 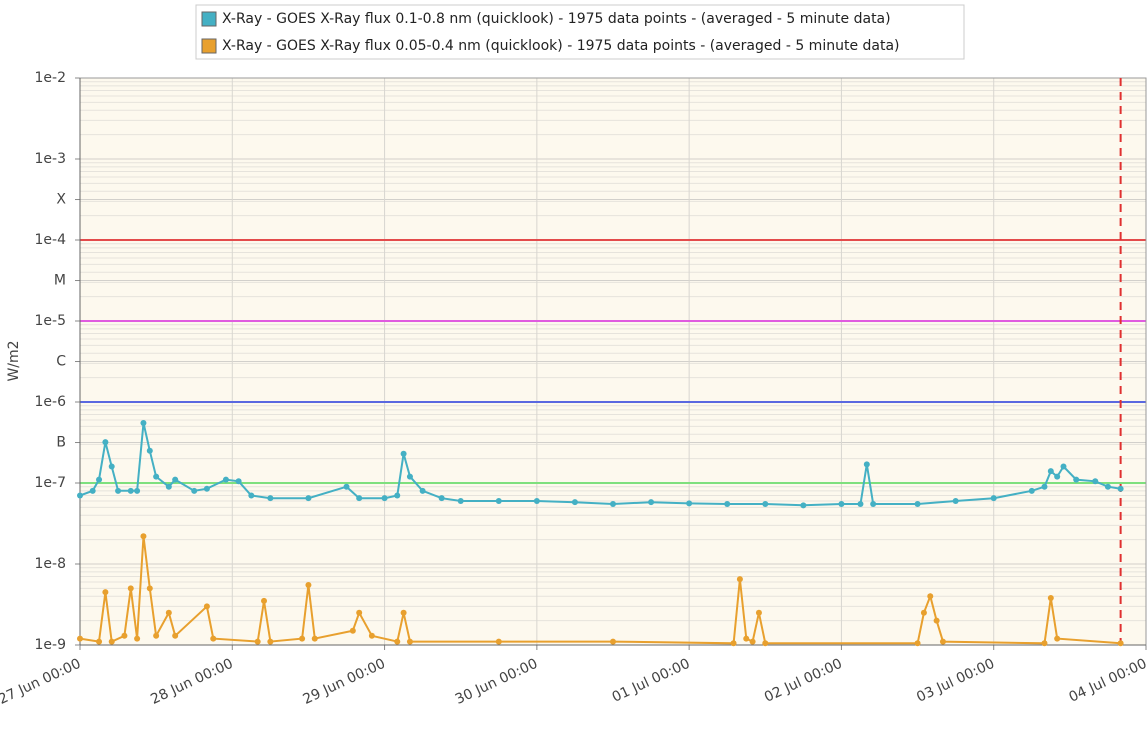 What do you see at coordinates (803, 681) in the screenshot?
I see `x-tick-label: 02 Jul 00:00` at bounding box center [803, 681].